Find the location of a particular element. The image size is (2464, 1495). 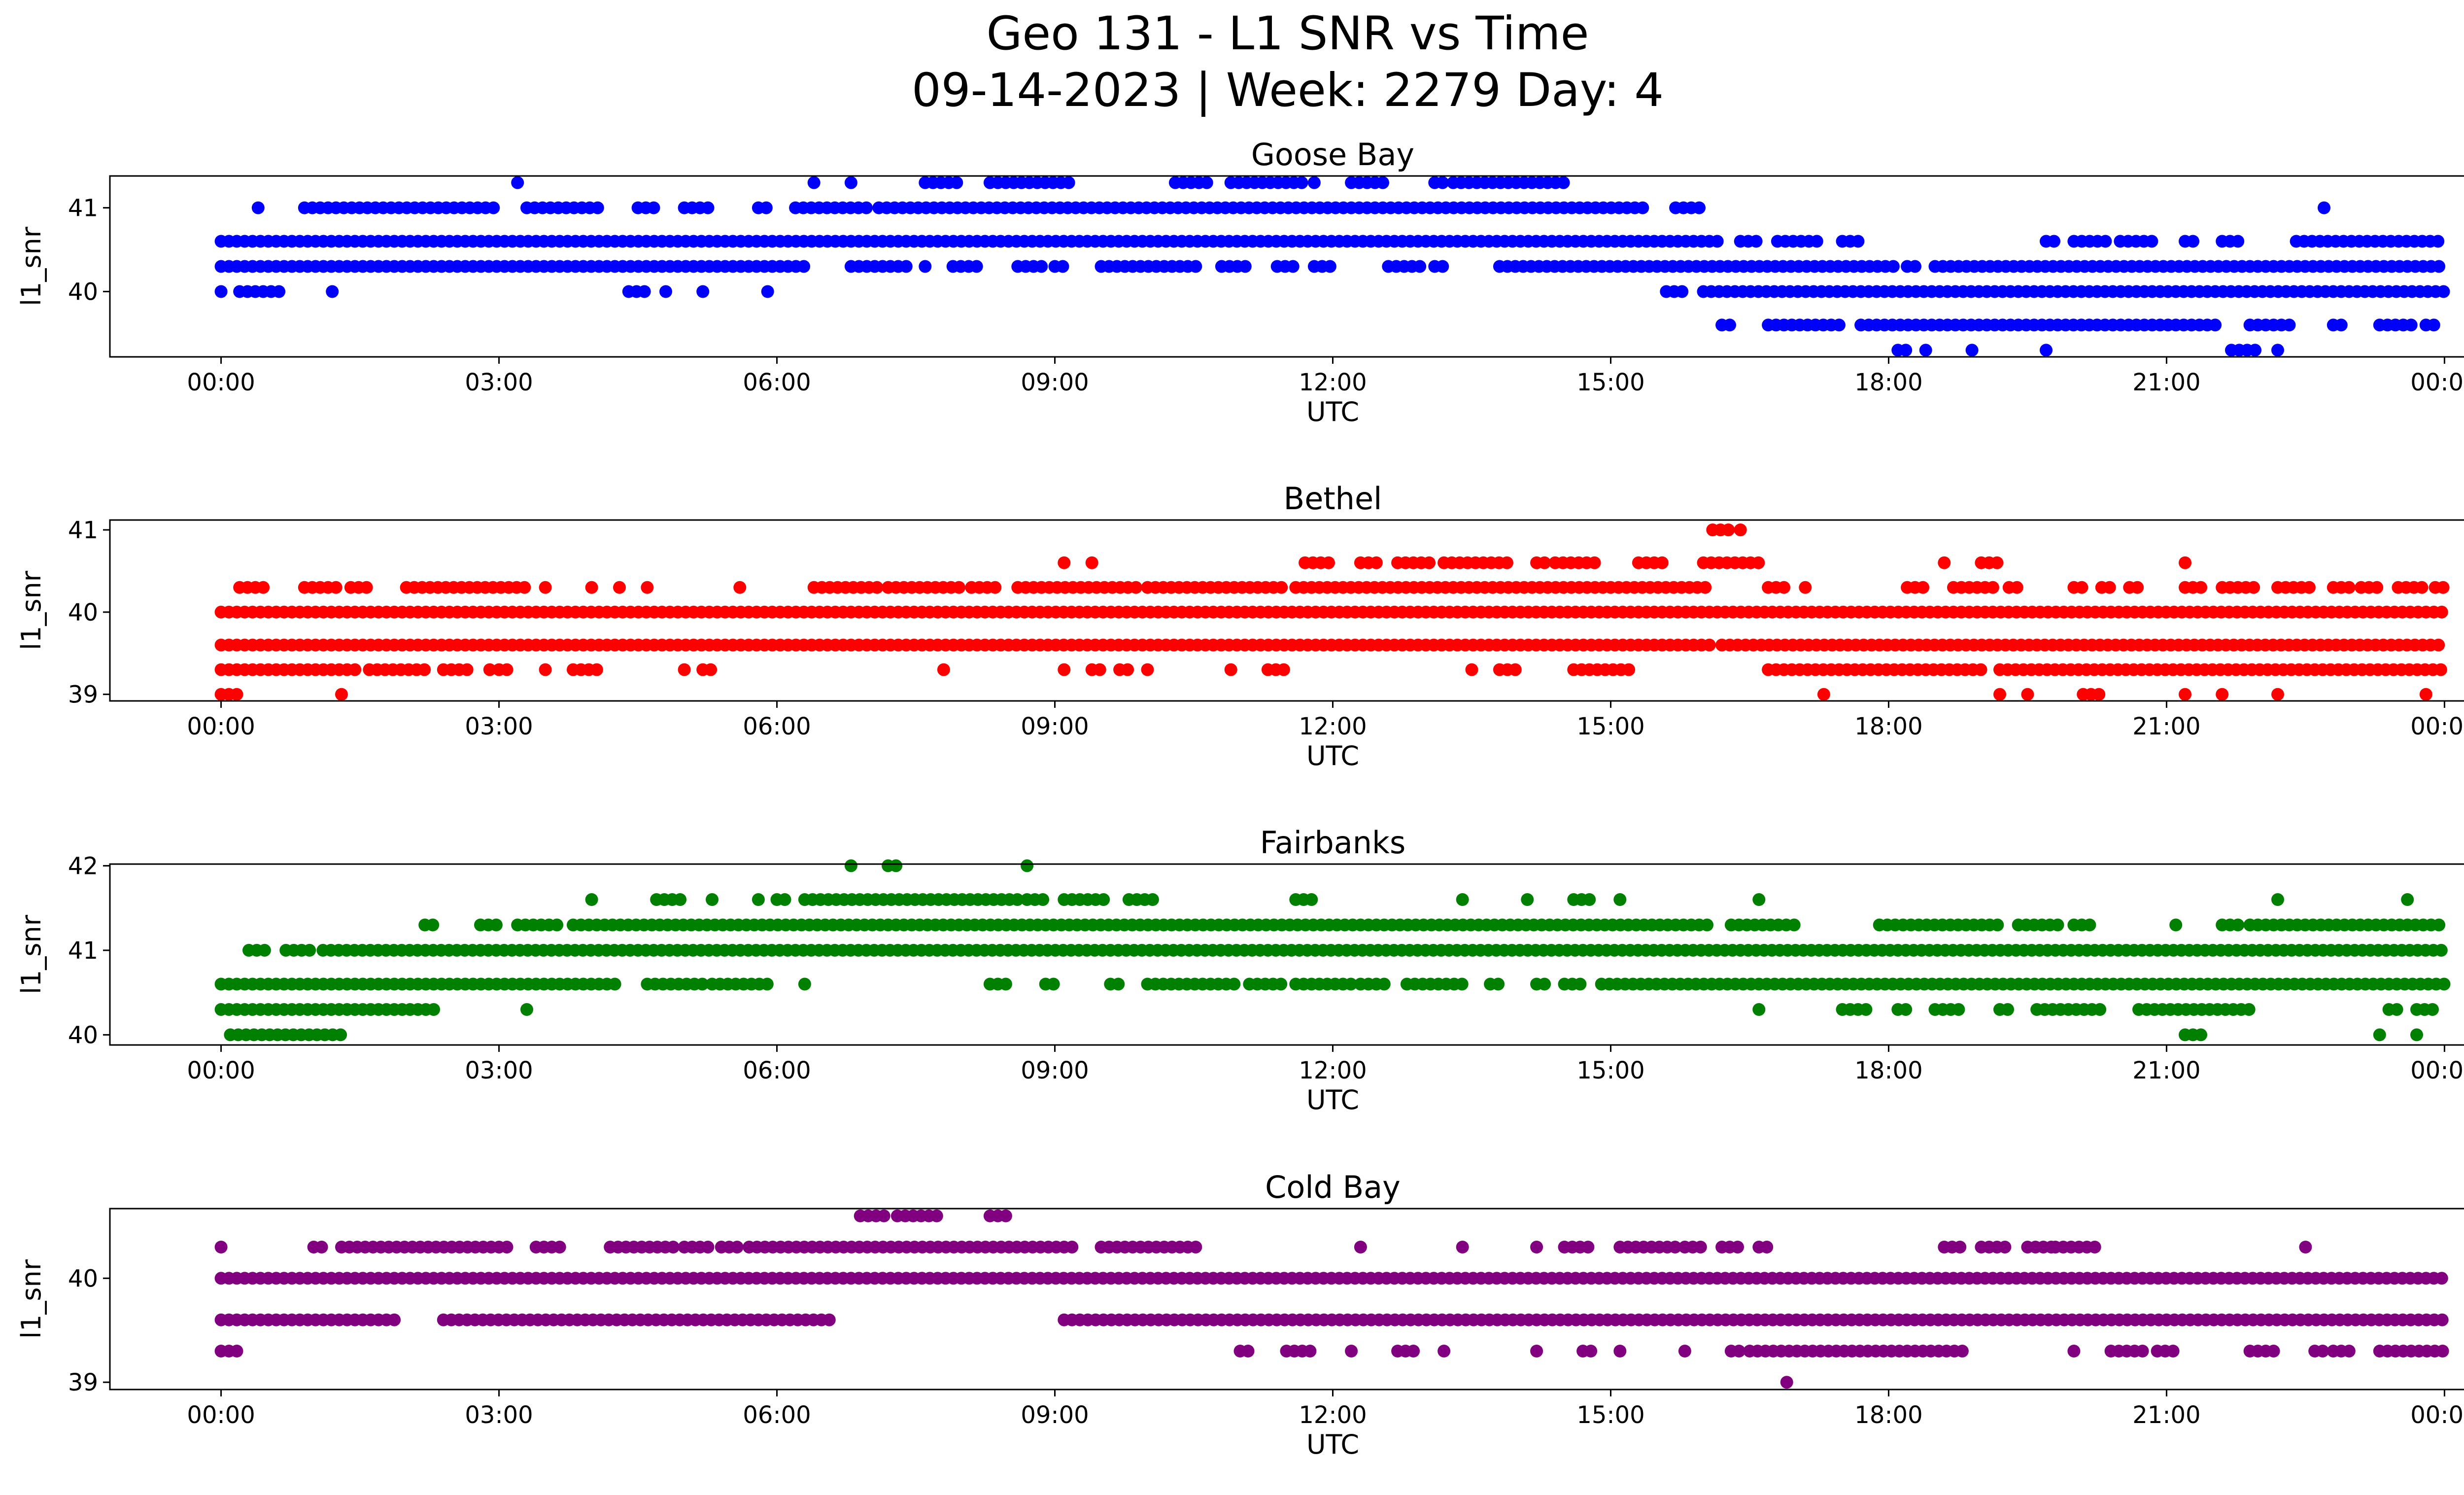

x-tick-label: 03:00 is located at coordinates (499, 1415).